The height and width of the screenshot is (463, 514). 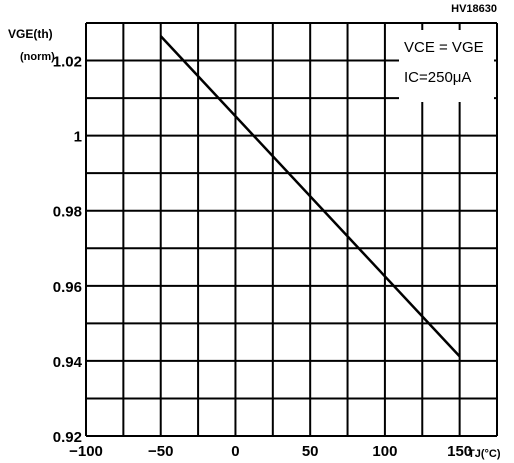 What do you see at coordinates (437, 77) in the screenshot?
I see `annotation-ic: IC=250μA` at bounding box center [437, 77].